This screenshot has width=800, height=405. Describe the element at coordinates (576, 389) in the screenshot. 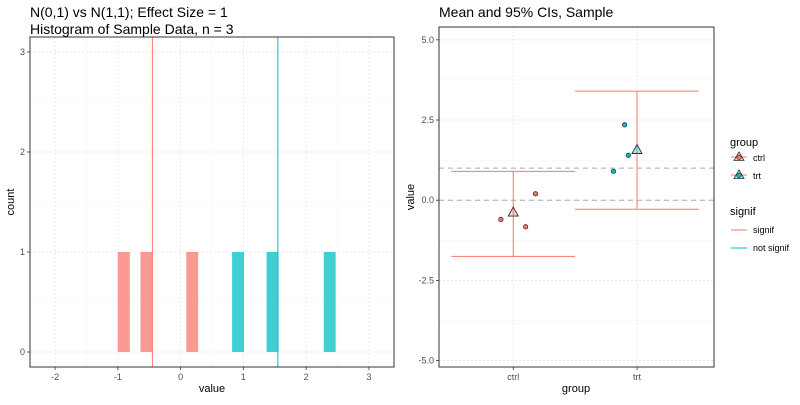

I see `right-x-axis-title: group` at that location.